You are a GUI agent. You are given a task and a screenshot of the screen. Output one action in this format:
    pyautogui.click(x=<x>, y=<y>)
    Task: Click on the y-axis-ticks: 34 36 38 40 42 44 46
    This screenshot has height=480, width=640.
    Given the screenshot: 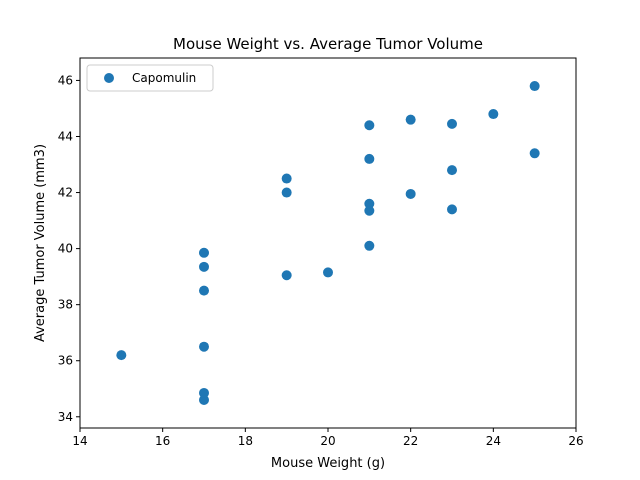 What is the action you would take?
    pyautogui.click(x=69, y=248)
    